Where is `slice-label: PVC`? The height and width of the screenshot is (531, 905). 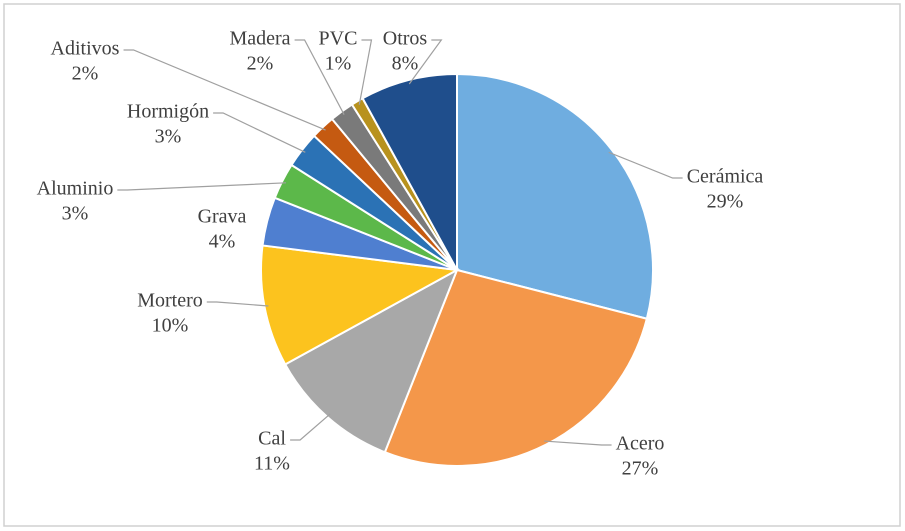 slice-label: PVC is located at coordinates (338, 39).